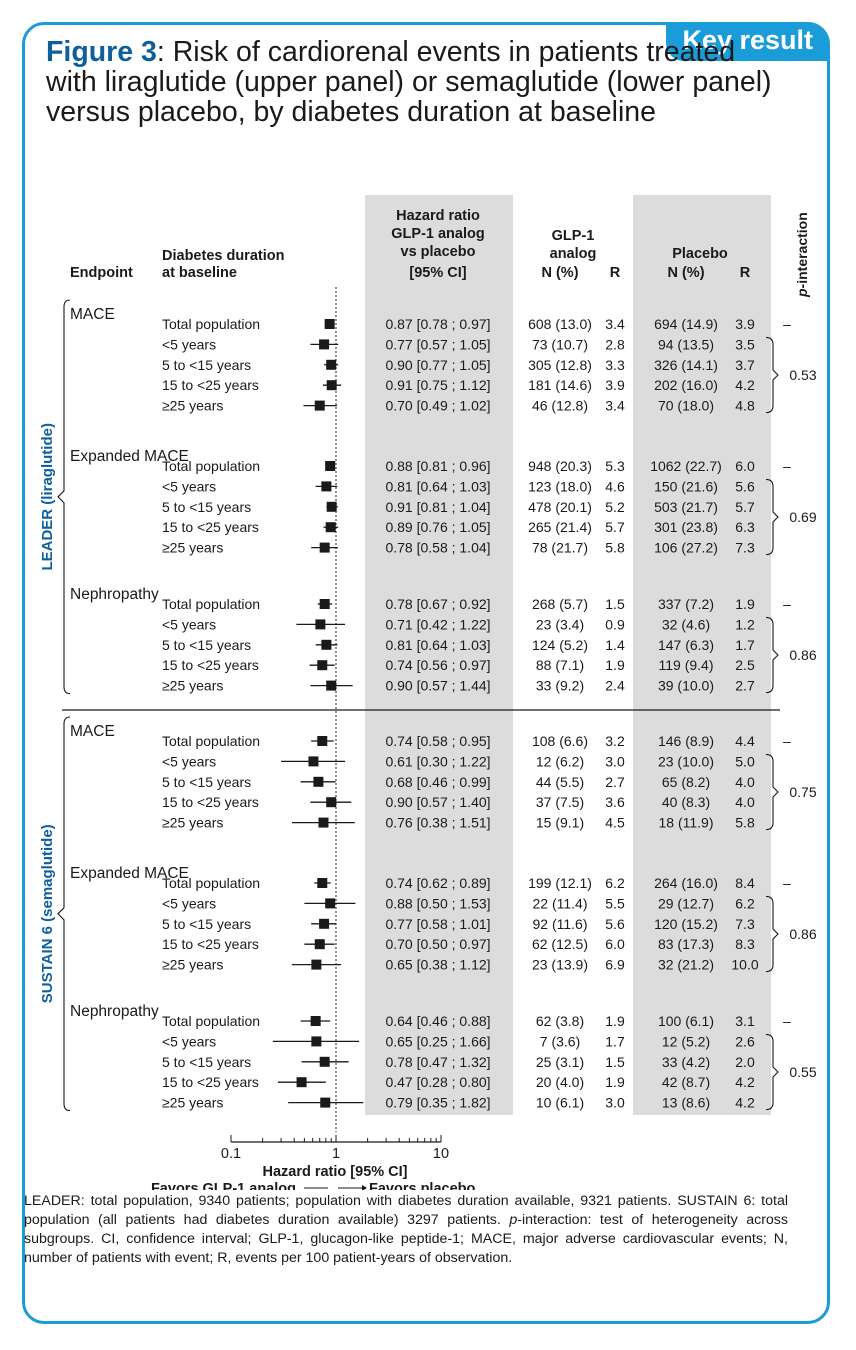 This screenshot has width=856, height=1350. Describe the element at coordinates (560, 1103) in the screenshot. I see `glp-n-value: 10 (6.1)` at that location.